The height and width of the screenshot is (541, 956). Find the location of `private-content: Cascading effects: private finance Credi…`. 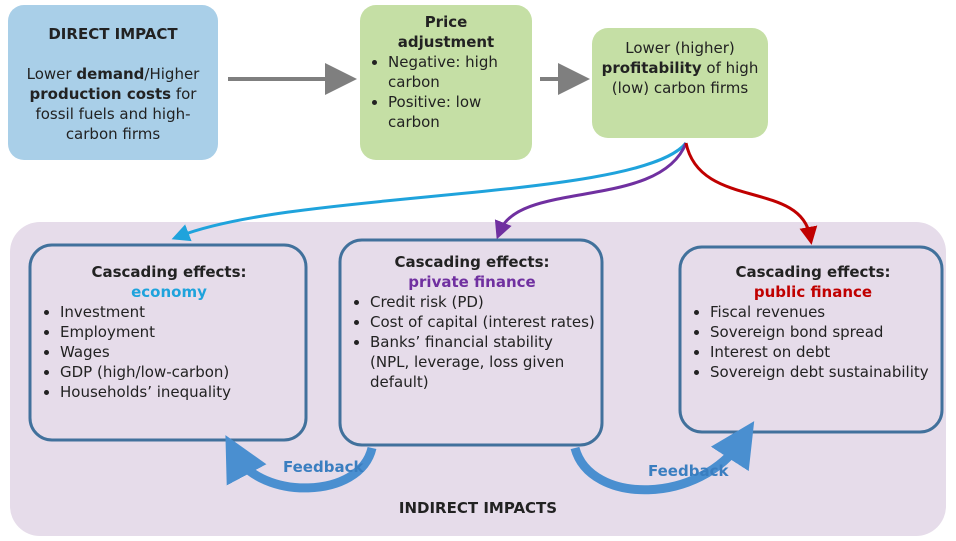

private-content: Cascading effects: private finance Credi… is located at coordinates (472, 322).